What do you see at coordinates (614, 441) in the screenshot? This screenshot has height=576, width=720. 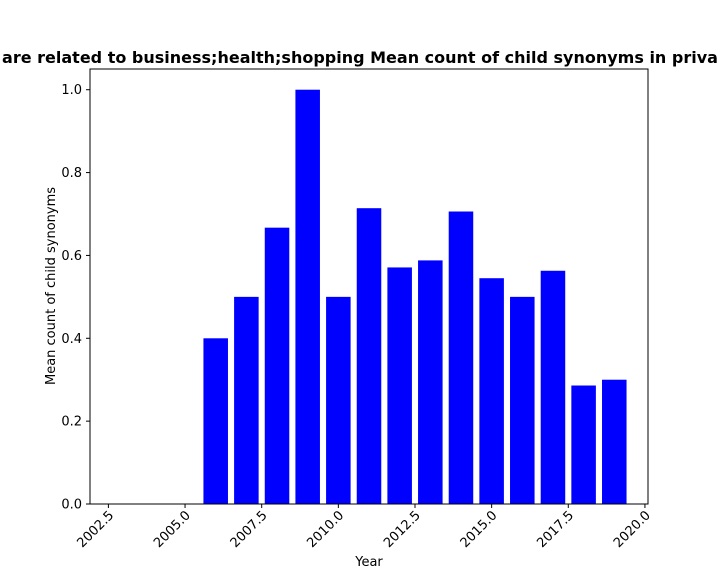 I see `bar-2019` at bounding box center [614, 441].